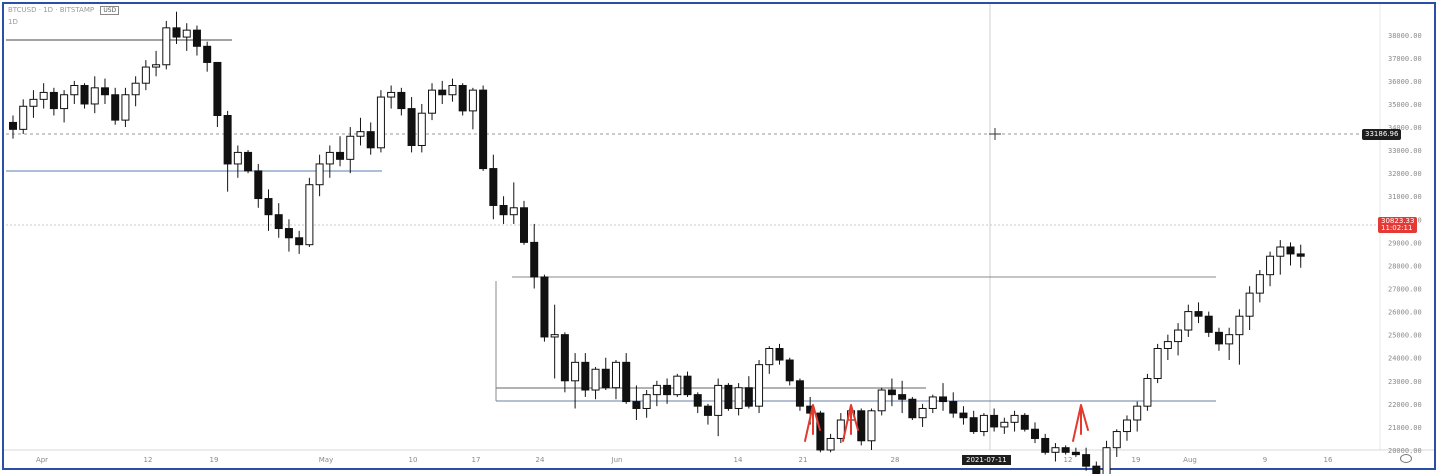 This screenshot has height=474, width=1440. Describe the element at coordinates (1405, 290) in the screenshot. I see `y-tick-label: 27000.00` at that location.